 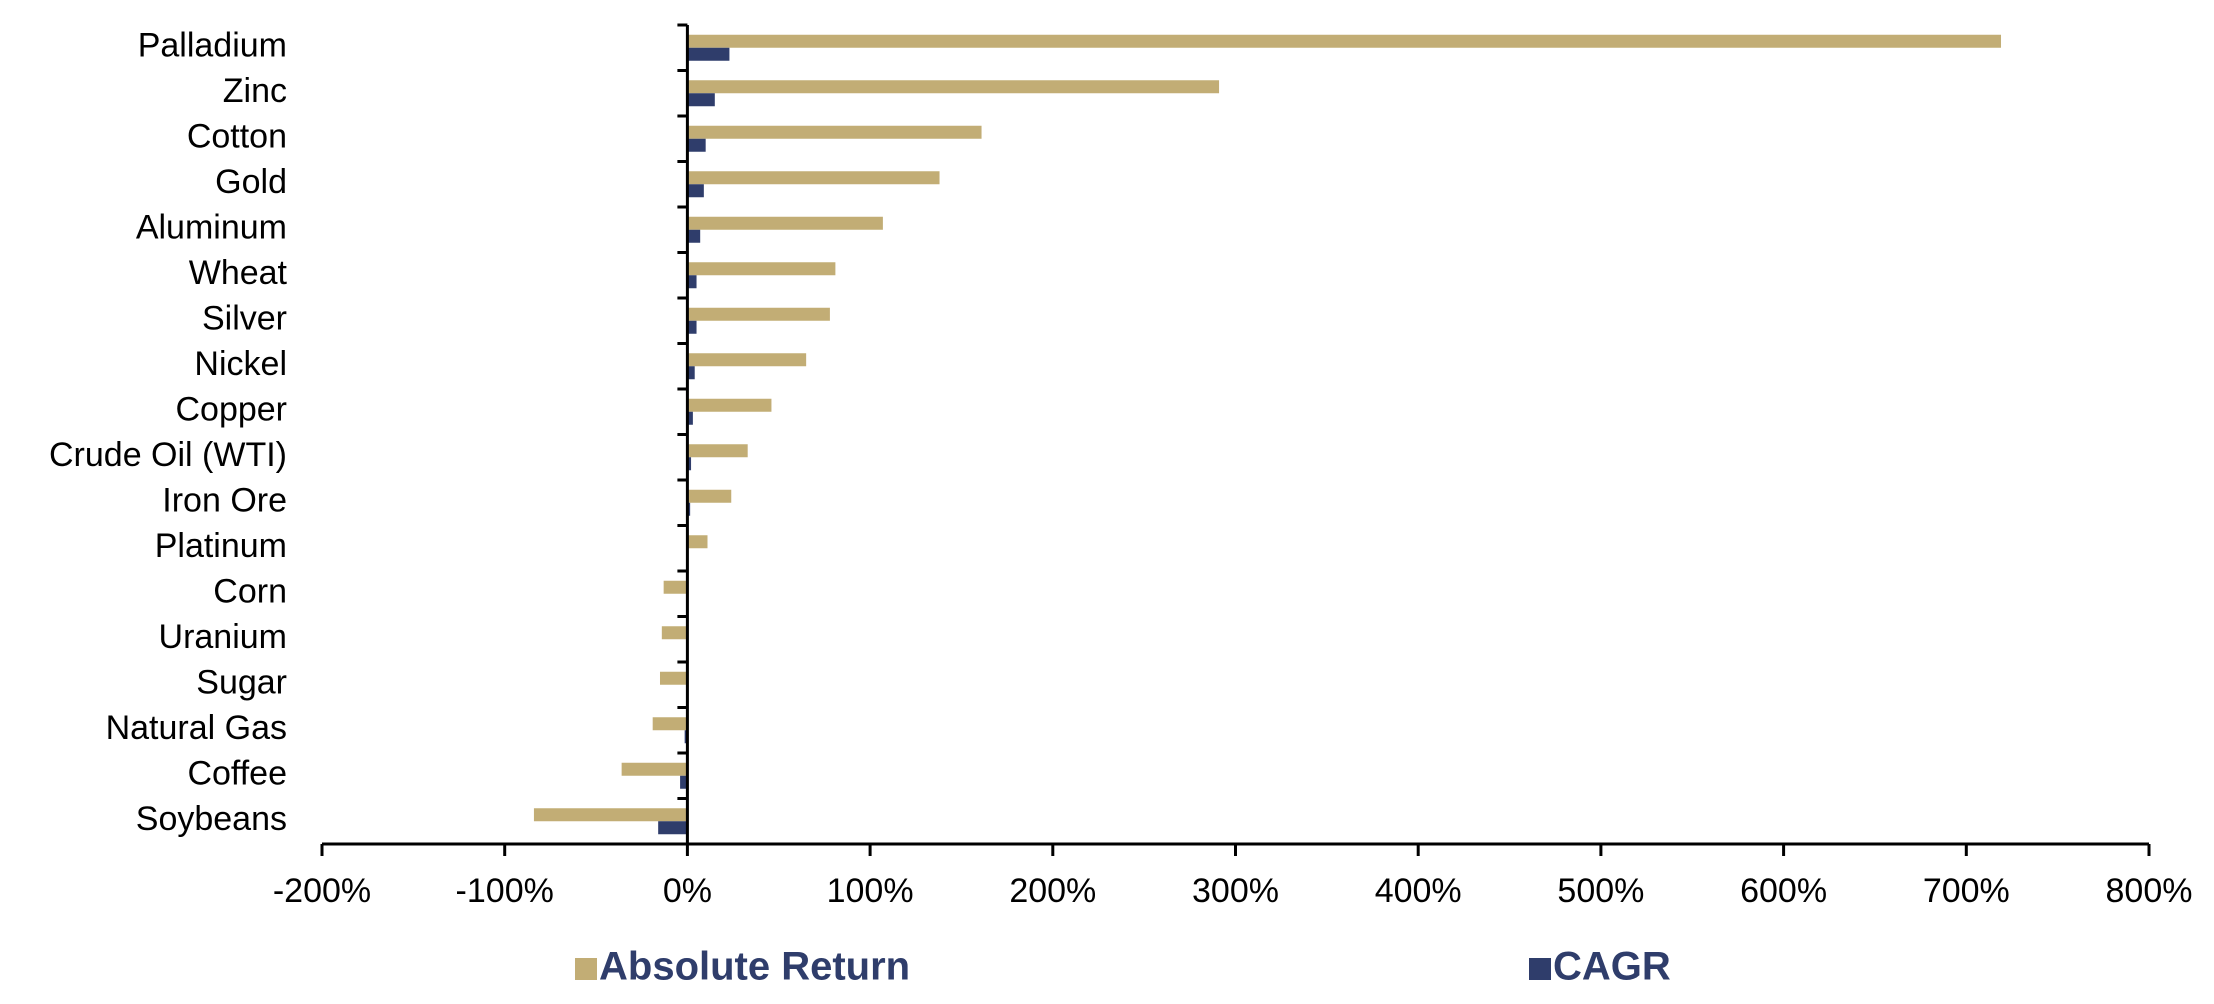 What do you see at coordinates (1600, 891) in the screenshot?
I see `x-tick-label: 500%` at bounding box center [1600, 891].